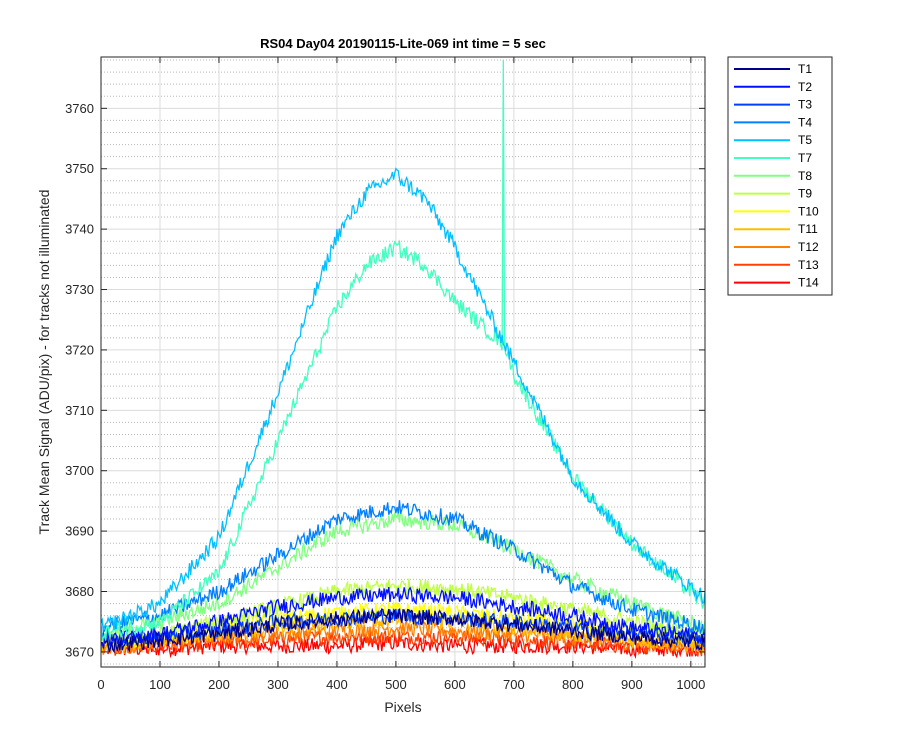  What do you see at coordinates (805, 176) in the screenshot?
I see `legend-label-t8: T8` at bounding box center [805, 176].